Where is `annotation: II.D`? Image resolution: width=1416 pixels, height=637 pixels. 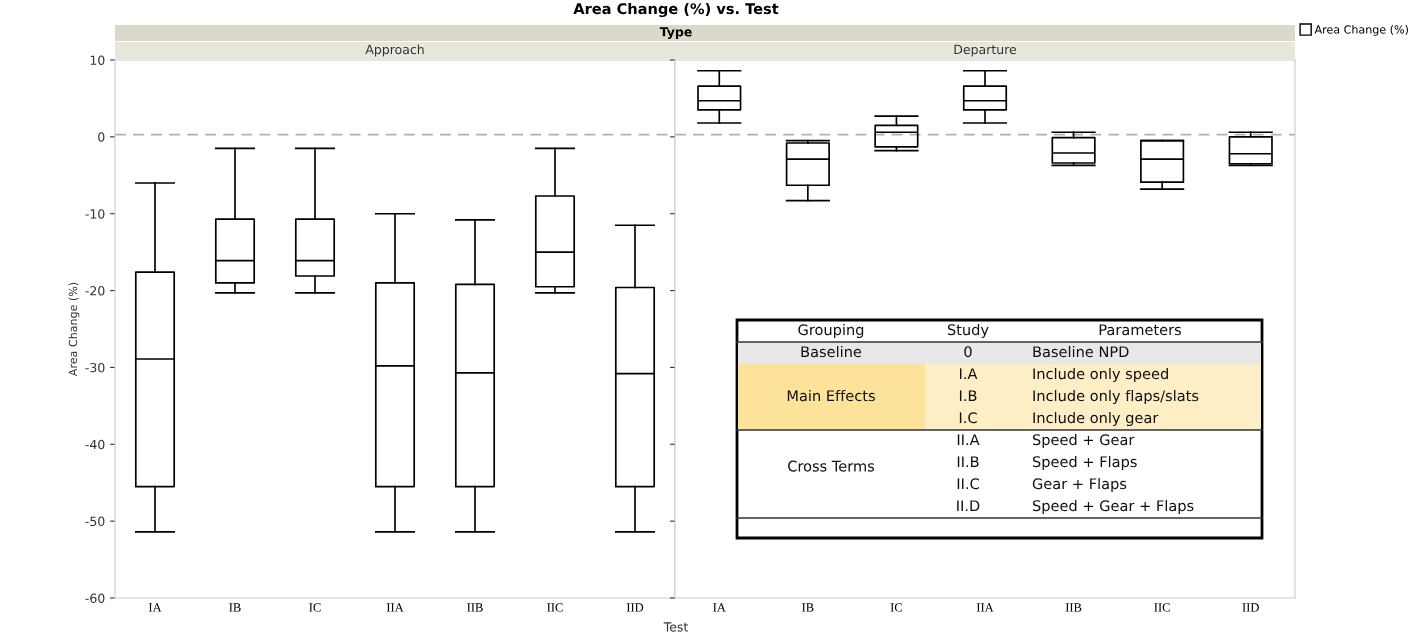
annotation: II.D is located at coordinates (968, 506).